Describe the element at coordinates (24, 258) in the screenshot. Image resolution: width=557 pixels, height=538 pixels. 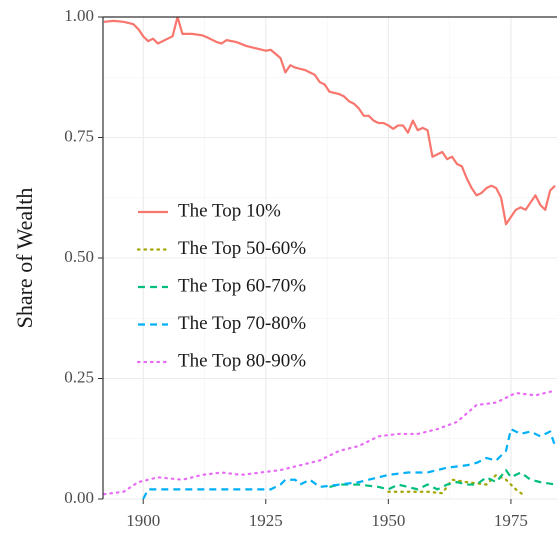
I see `y-axis-title: Share of Wealth` at that location.